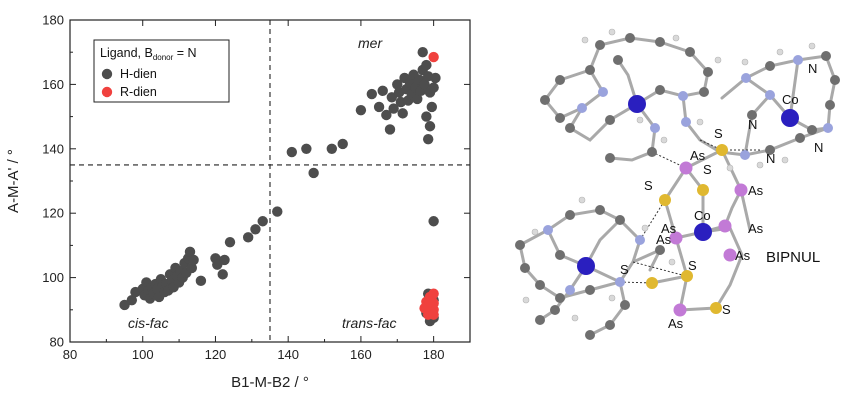  I want to click on cobalt-atoms, so click(688, 185).